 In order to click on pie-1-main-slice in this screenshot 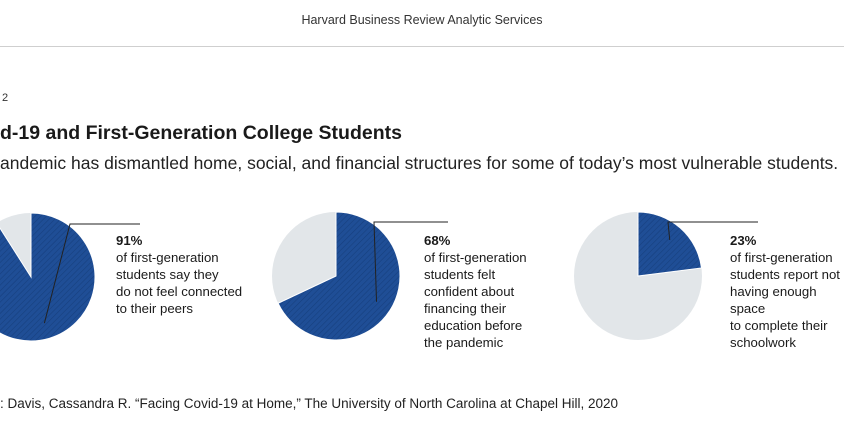, I will do `click(48, 277)`.